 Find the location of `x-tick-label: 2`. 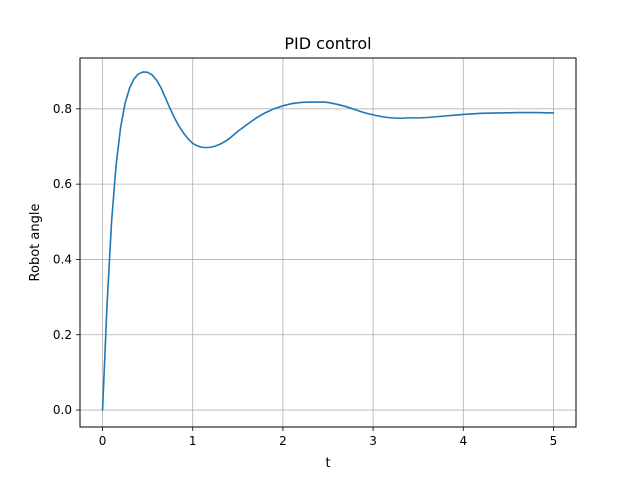

x-tick-label: 2 is located at coordinates (283, 441).